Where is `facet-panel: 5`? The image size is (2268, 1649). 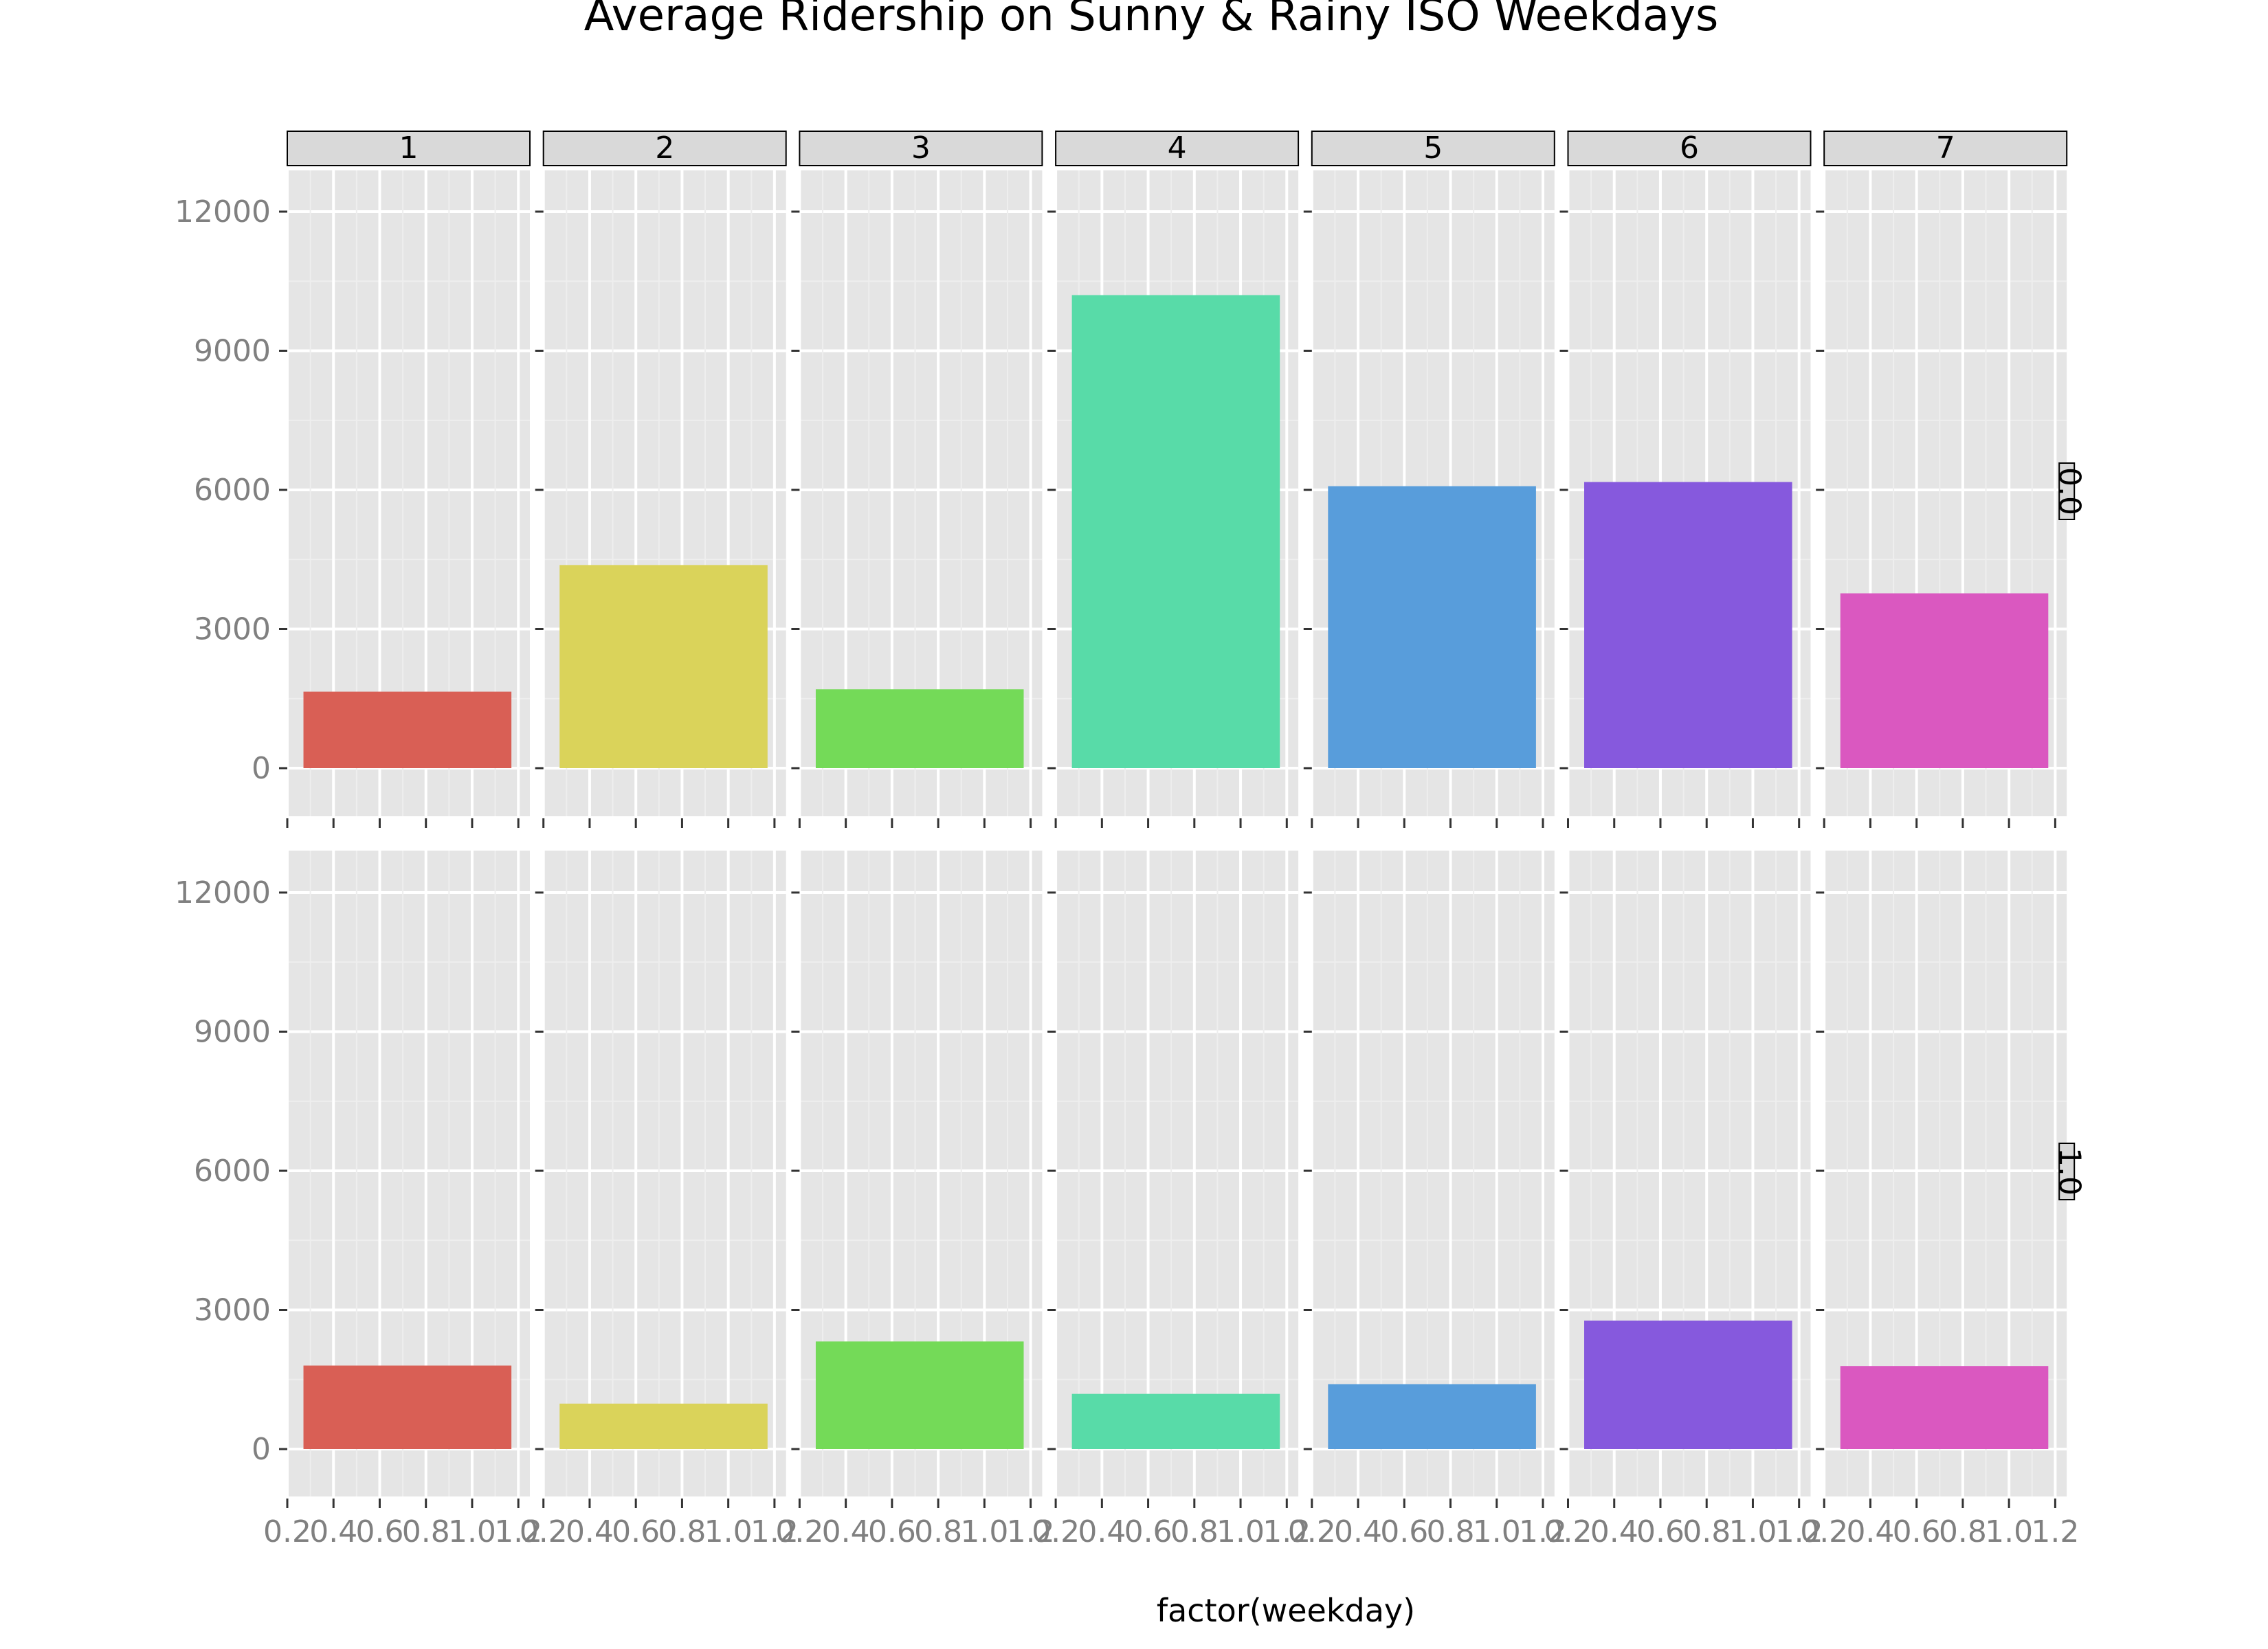 facet-panel: 5 is located at coordinates (1429, 479).